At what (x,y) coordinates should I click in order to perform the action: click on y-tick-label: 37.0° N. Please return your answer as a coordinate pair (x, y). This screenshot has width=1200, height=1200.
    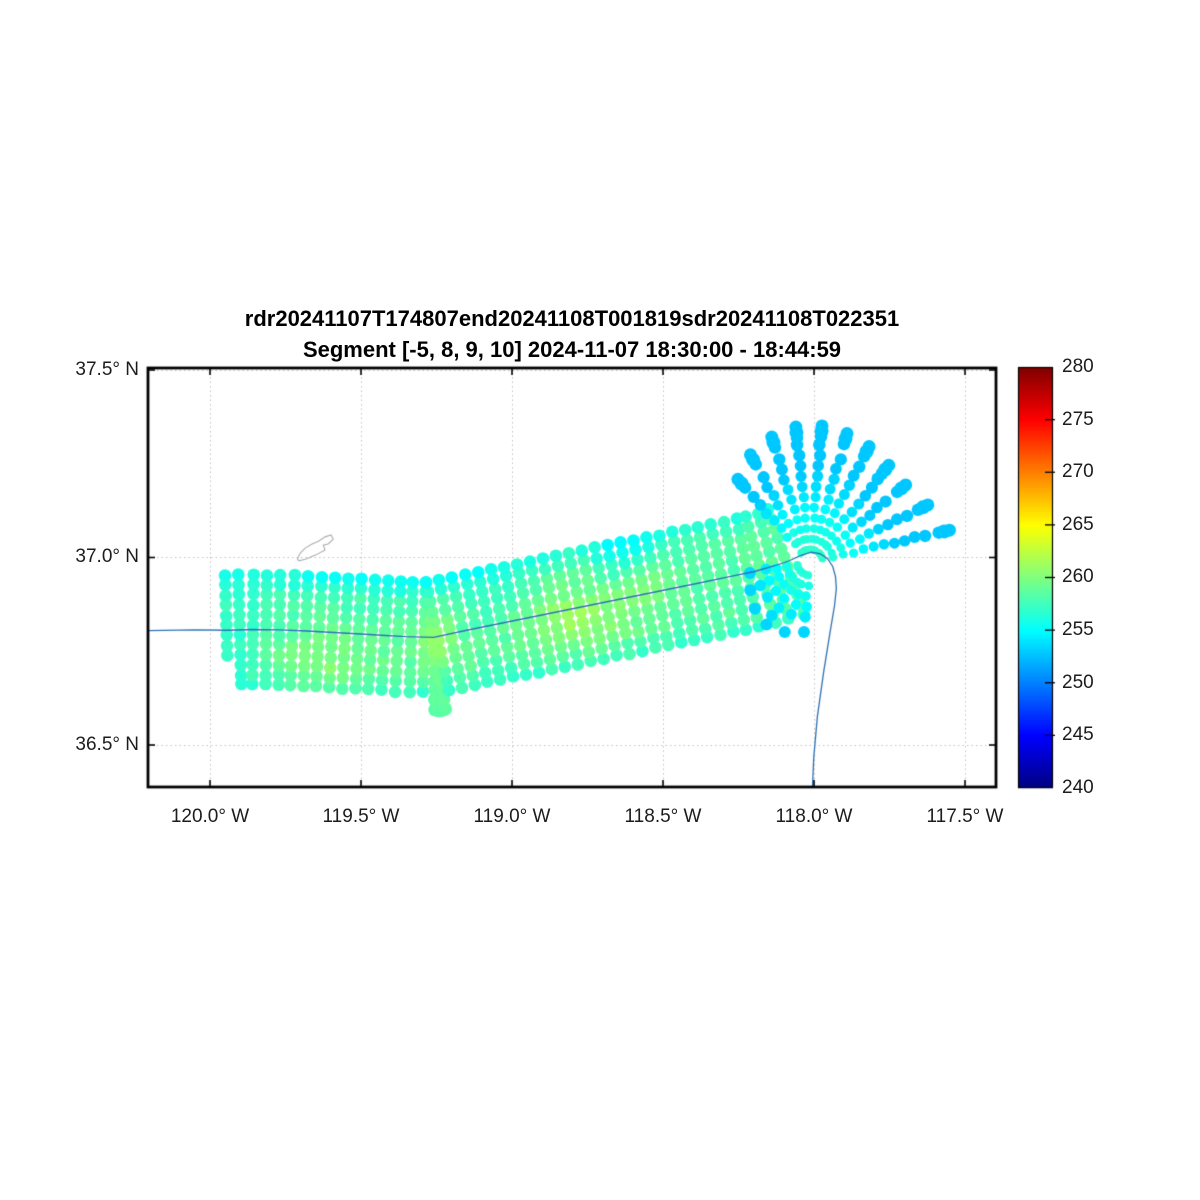
    Looking at the image, I should click on (107, 556).